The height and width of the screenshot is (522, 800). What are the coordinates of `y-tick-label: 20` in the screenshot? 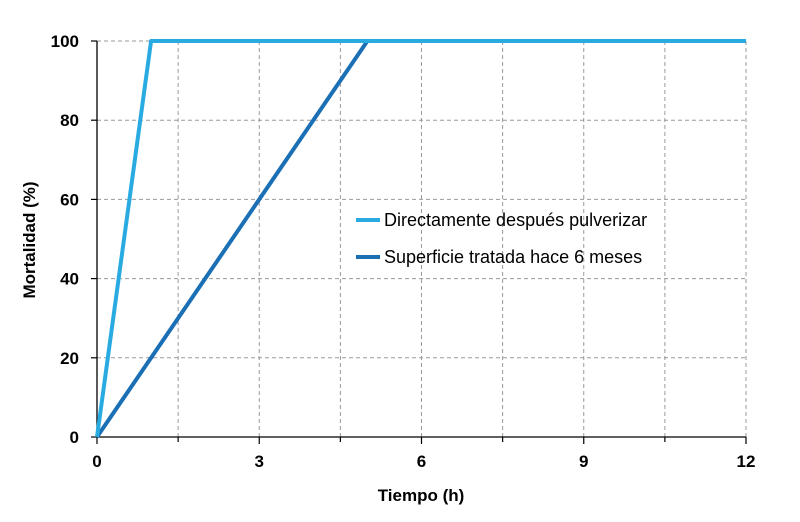 It's located at (69, 358).